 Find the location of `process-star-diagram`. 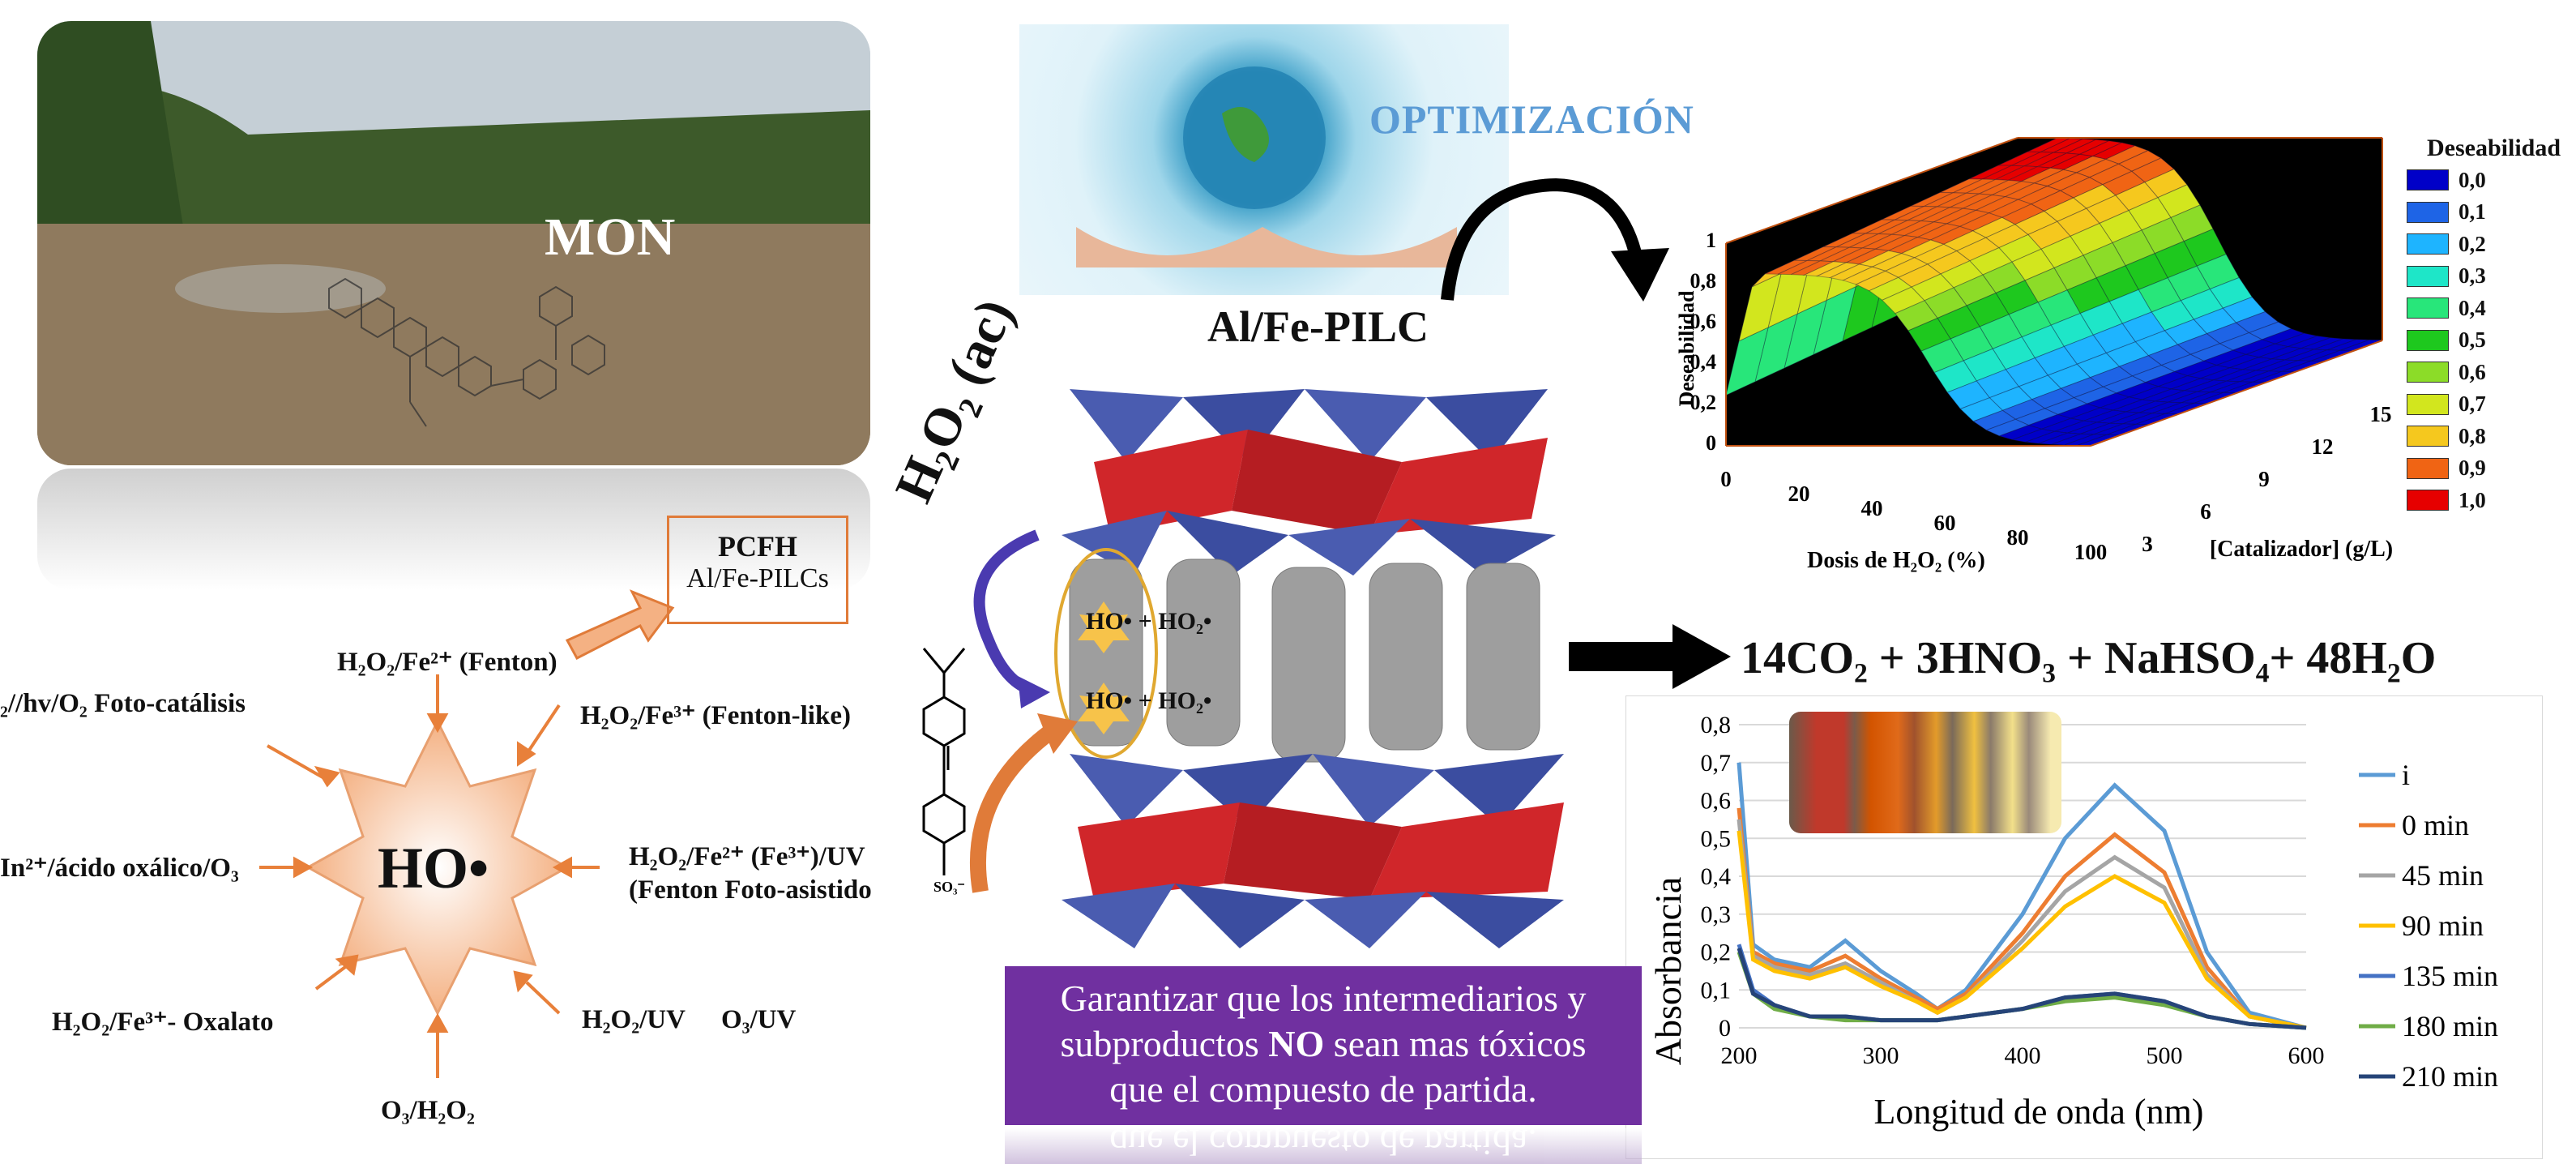

process-star-diagram is located at coordinates (467, 834).